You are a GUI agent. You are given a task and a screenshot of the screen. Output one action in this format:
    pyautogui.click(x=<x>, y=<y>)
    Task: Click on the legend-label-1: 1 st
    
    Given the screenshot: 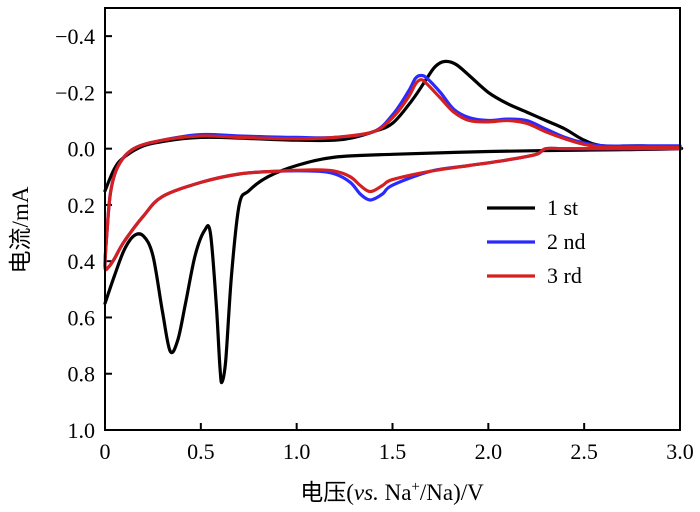 What is the action you would take?
    pyautogui.click(x=562, y=207)
    